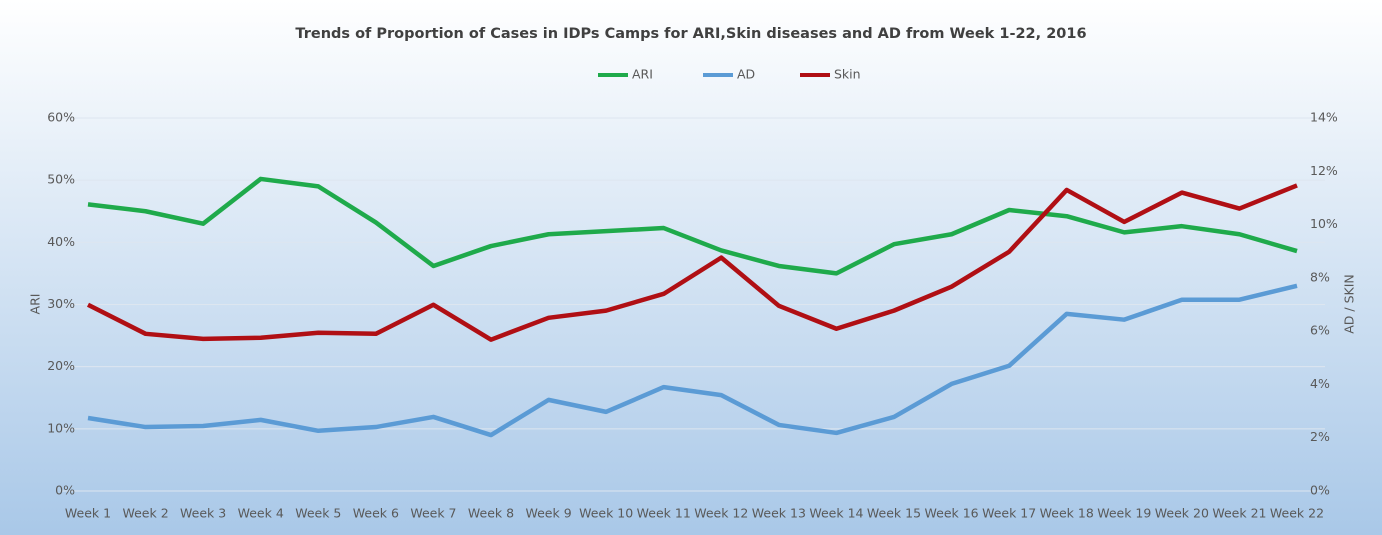 This screenshot has width=1382, height=535. Describe the element at coordinates (746, 74) in the screenshot. I see `legend-label: AD` at that location.